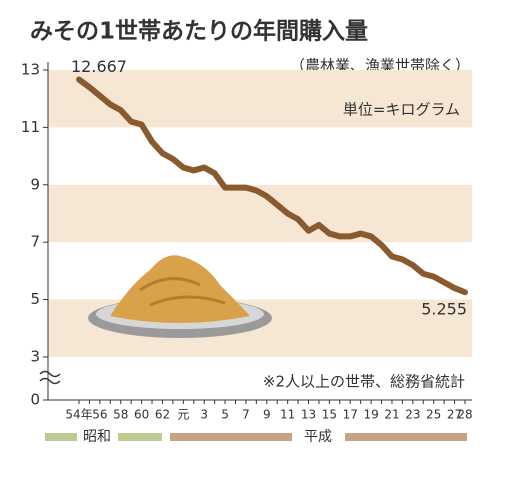  I want to click on x-tick-label: 元, so click(183, 415).